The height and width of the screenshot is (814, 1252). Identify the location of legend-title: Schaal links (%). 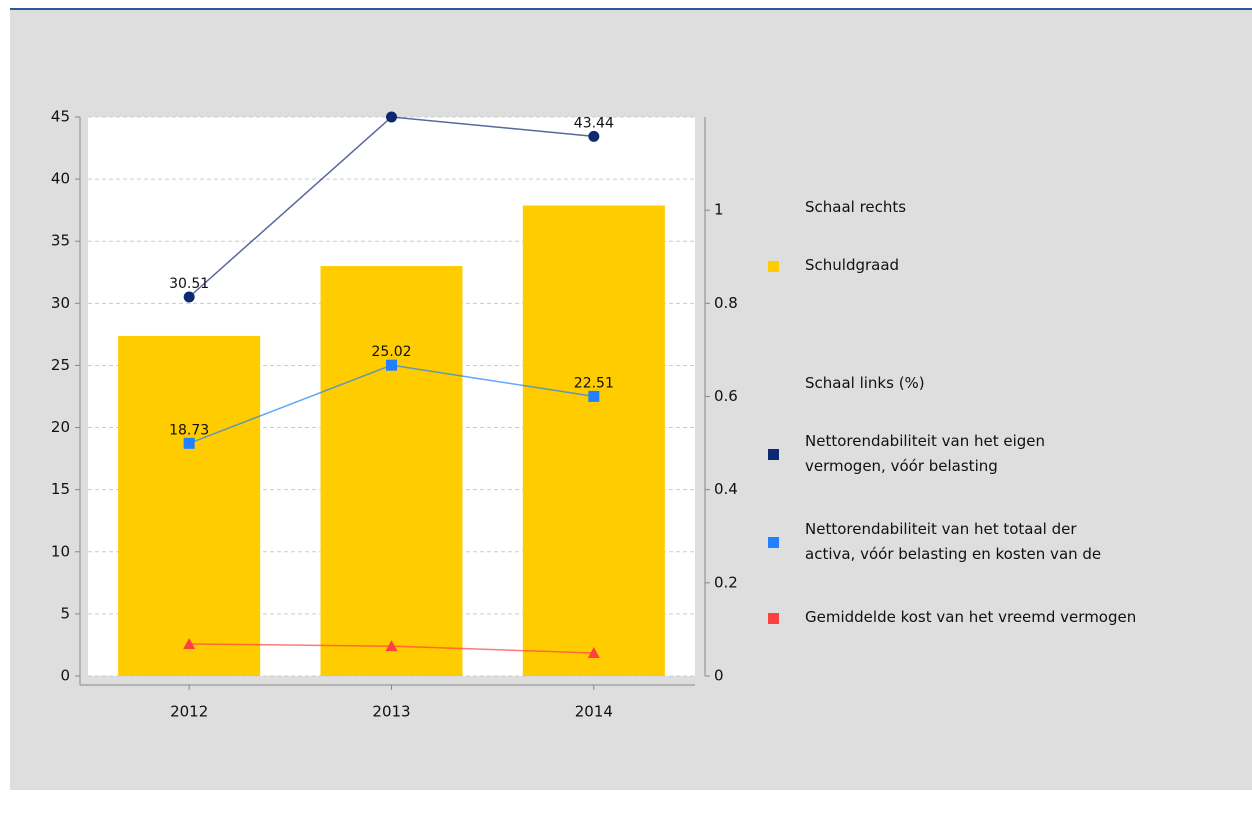
(865, 383).